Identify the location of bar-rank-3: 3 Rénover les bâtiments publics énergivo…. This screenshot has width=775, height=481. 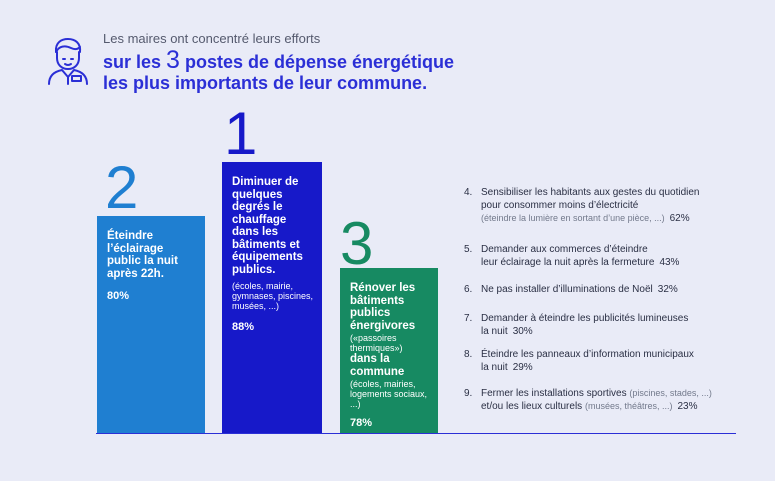
(389, 323).